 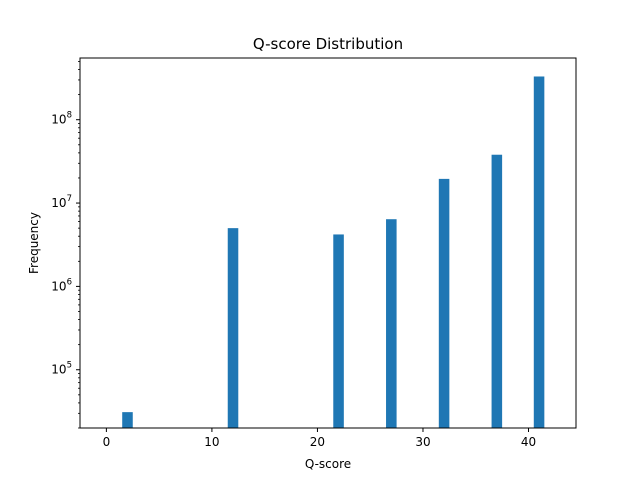 I want to click on y-tick-label: 10⁵, so click(x=61, y=369).